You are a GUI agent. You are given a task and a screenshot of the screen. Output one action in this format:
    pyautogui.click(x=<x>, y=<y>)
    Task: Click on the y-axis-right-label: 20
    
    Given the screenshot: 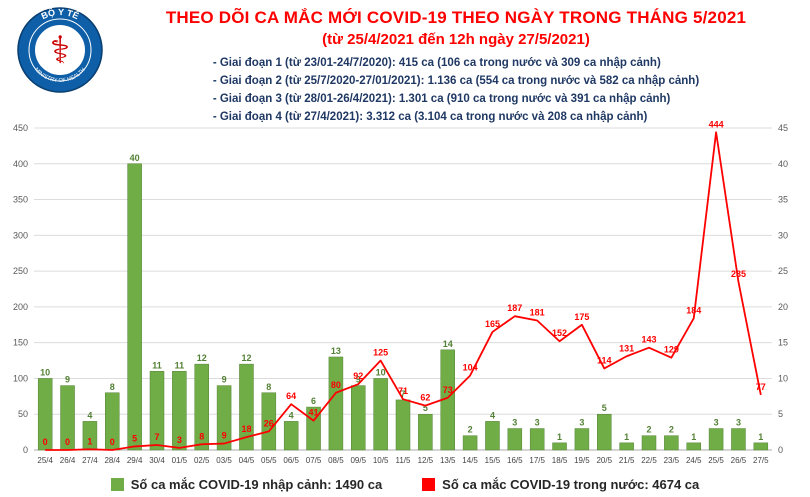 What is the action you would take?
    pyautogui.click(x=783, y=307)
    